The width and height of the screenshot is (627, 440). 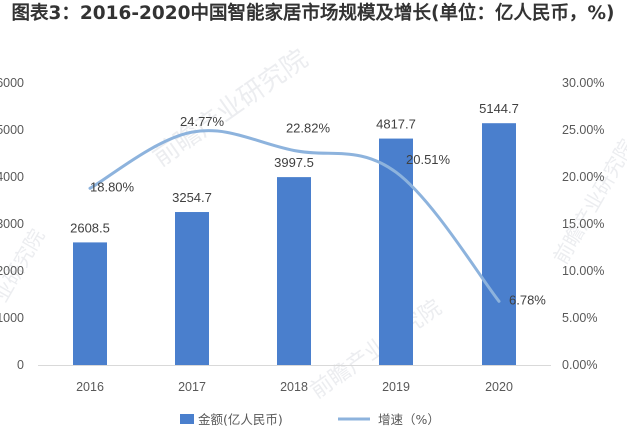 What do you see at coordinates (310, 419) in the screenshot?
I see `legend: 金额(亿人民币) 增速（%）` at bounding box center [310, 419].